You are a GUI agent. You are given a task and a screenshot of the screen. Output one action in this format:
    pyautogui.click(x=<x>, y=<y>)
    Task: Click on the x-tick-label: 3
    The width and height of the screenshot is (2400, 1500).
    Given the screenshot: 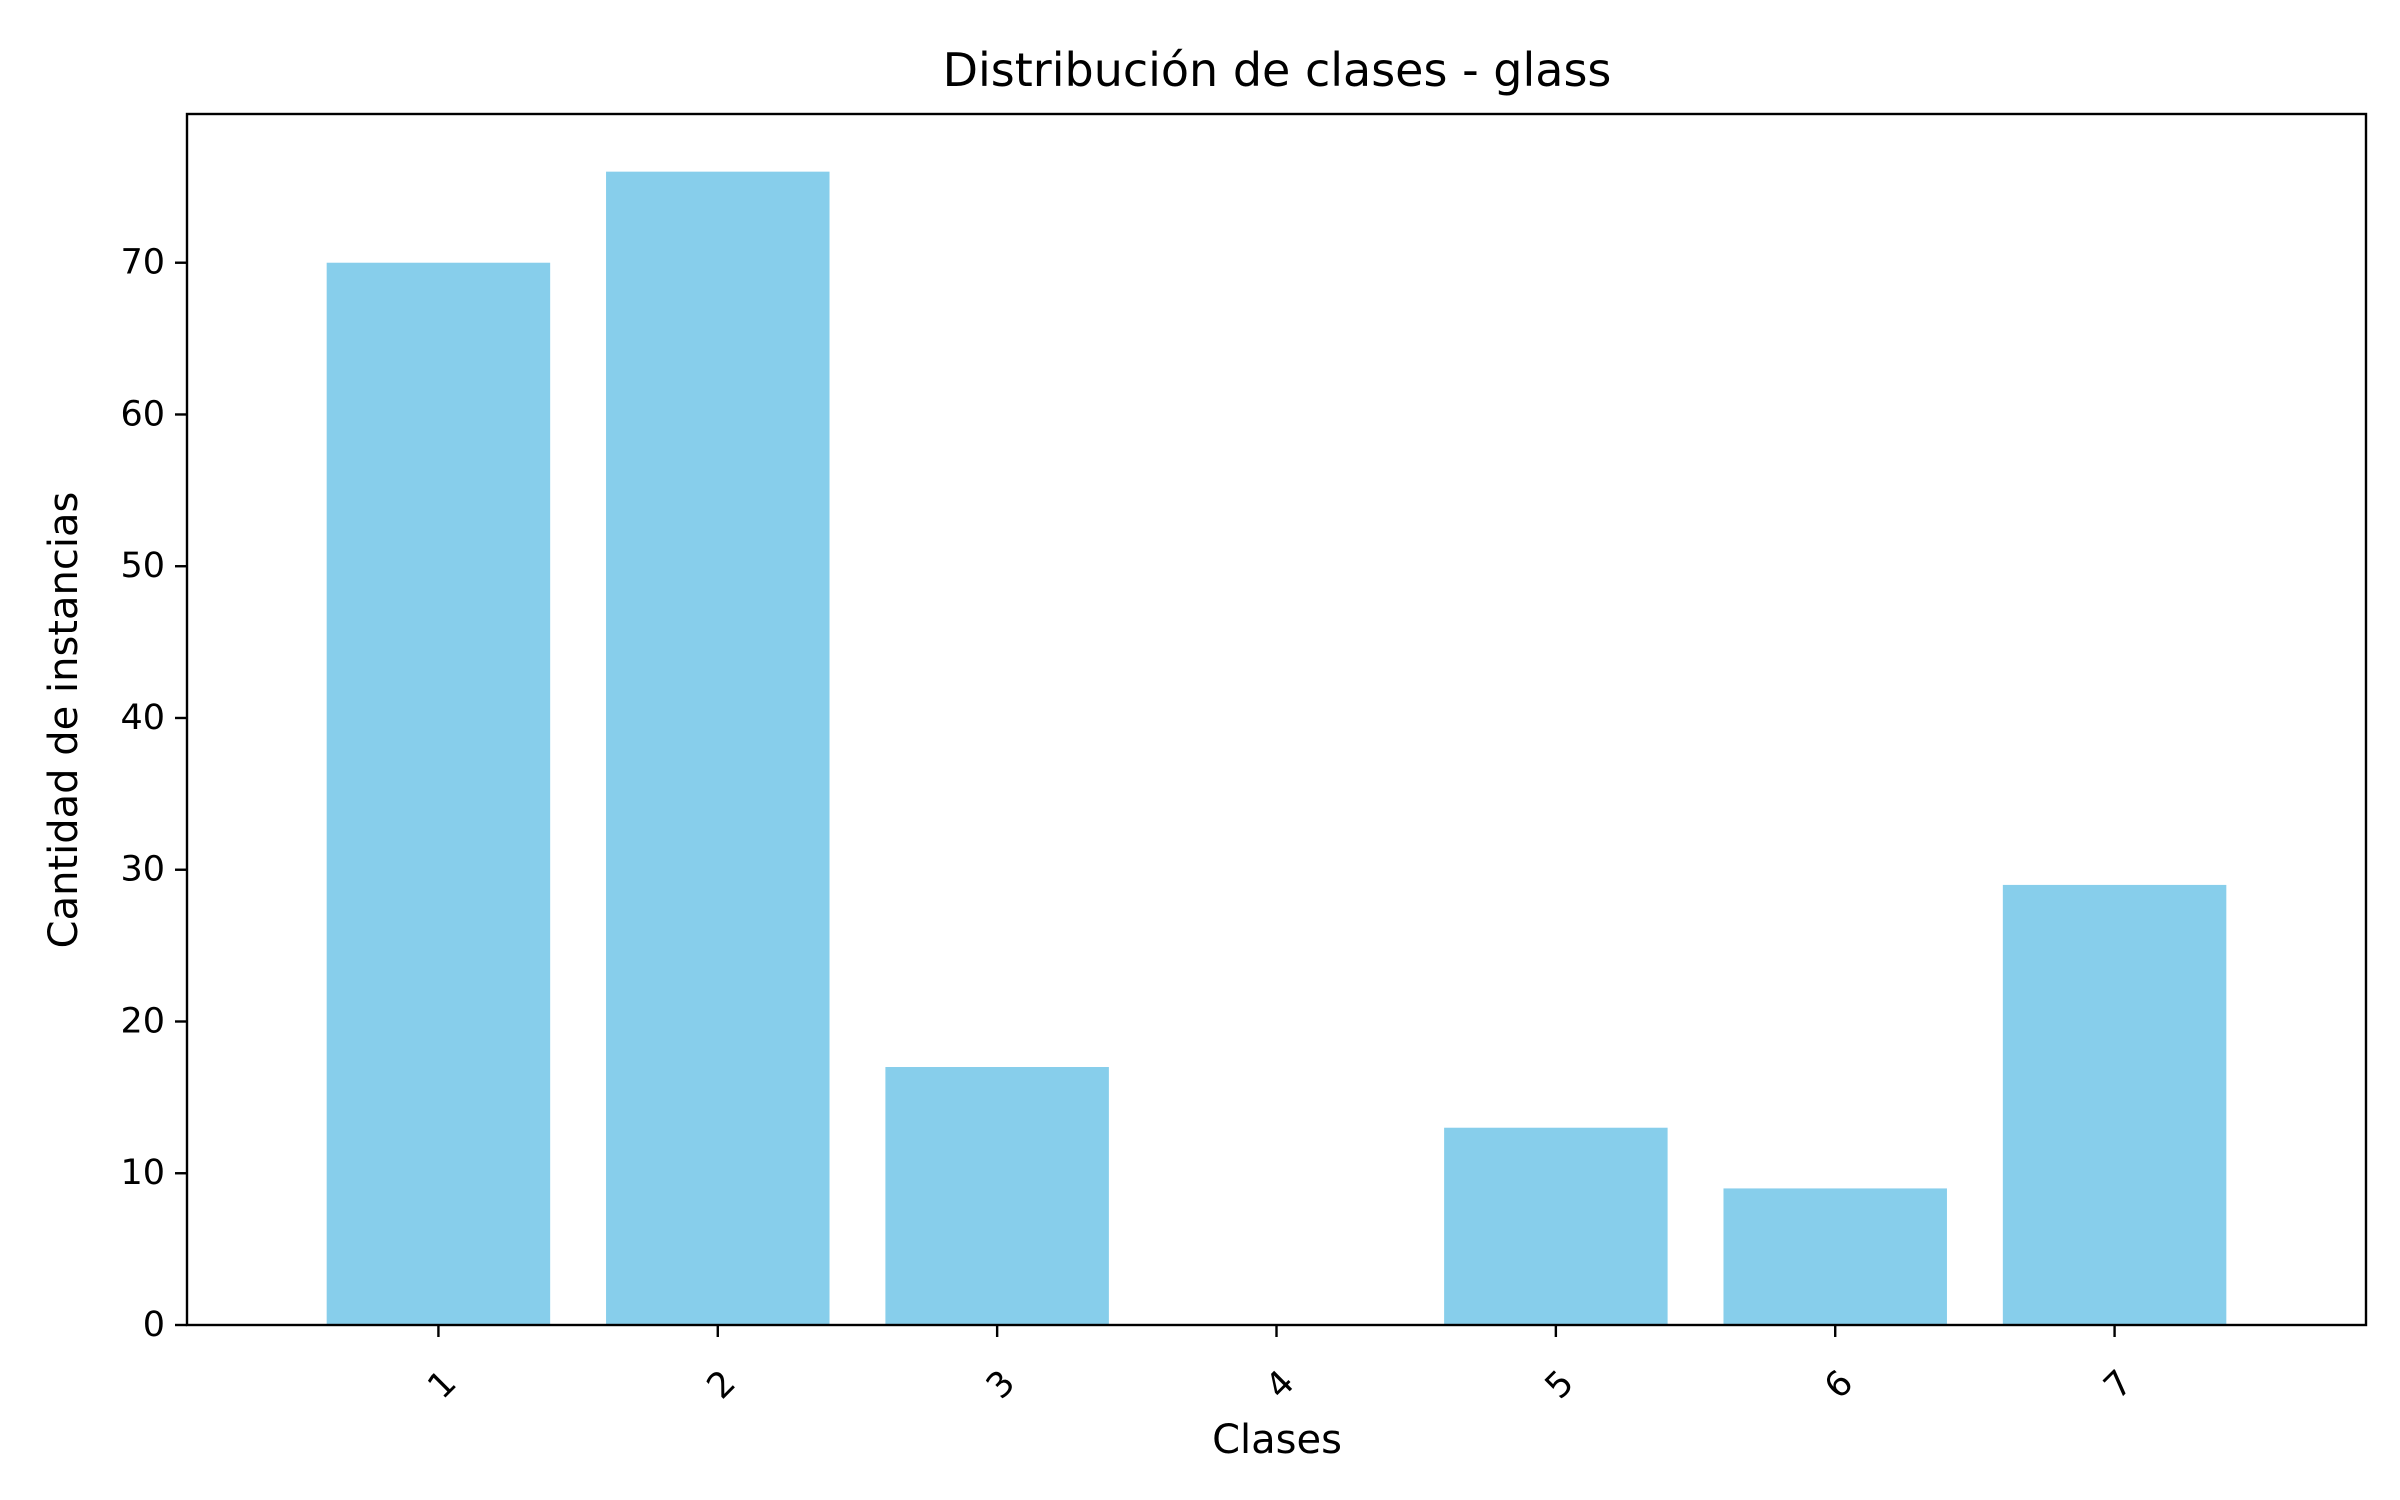 What is the action you would take?
    pyautogui.click(x=1001, y=1385)
    